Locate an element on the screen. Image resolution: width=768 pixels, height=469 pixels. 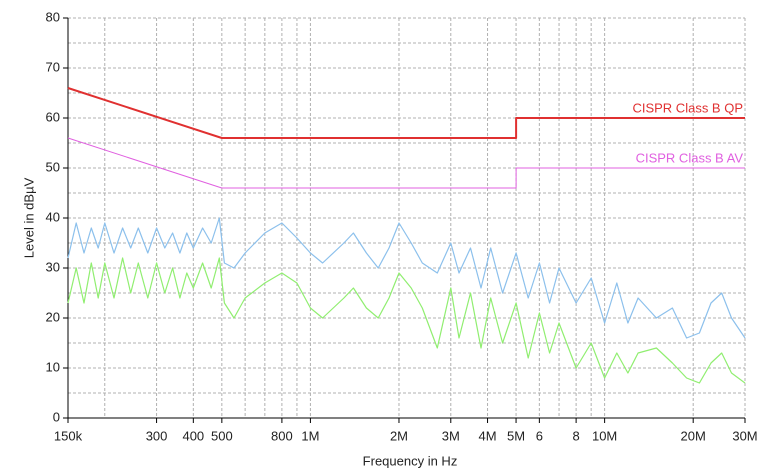
y-tick-label: 70 is located at coordinates (53, 66).